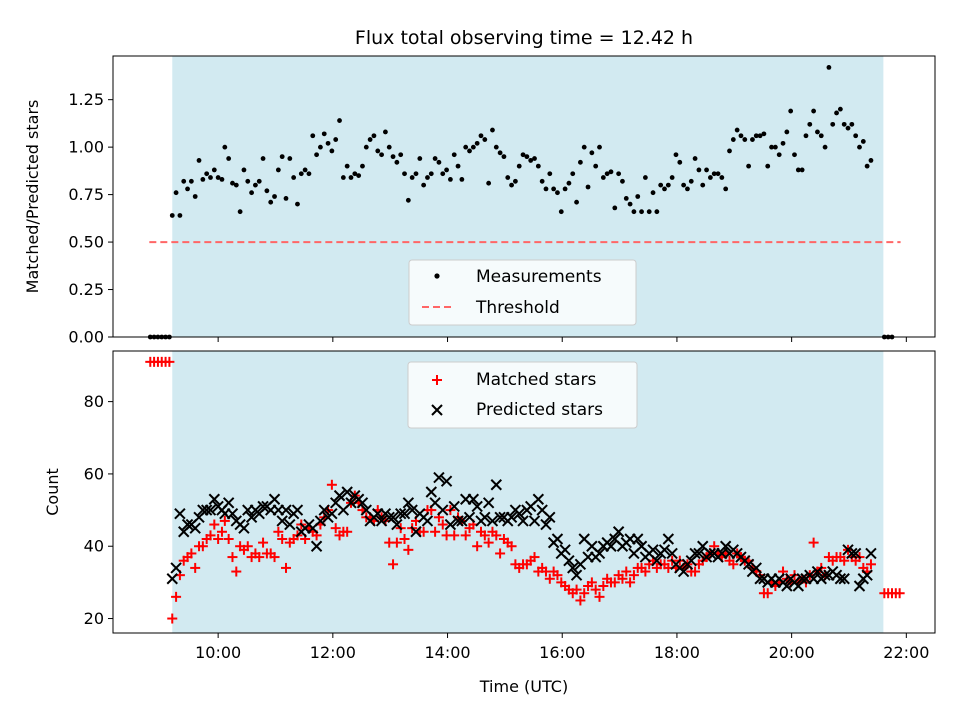  Describe the element at coordinates (521, 531) in the screenshot. I see `predicted-stars-layer` at that location.